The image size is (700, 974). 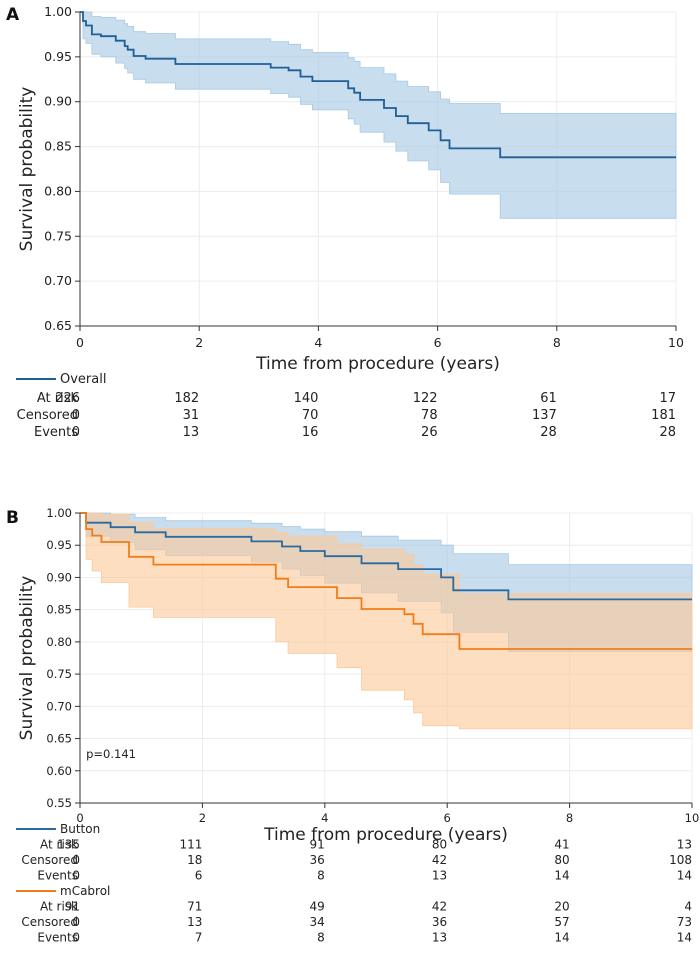 What do you see at coordinates (12, 518) in the screenshot?
I see `panel-label: B` at bounding box center [12, 518].